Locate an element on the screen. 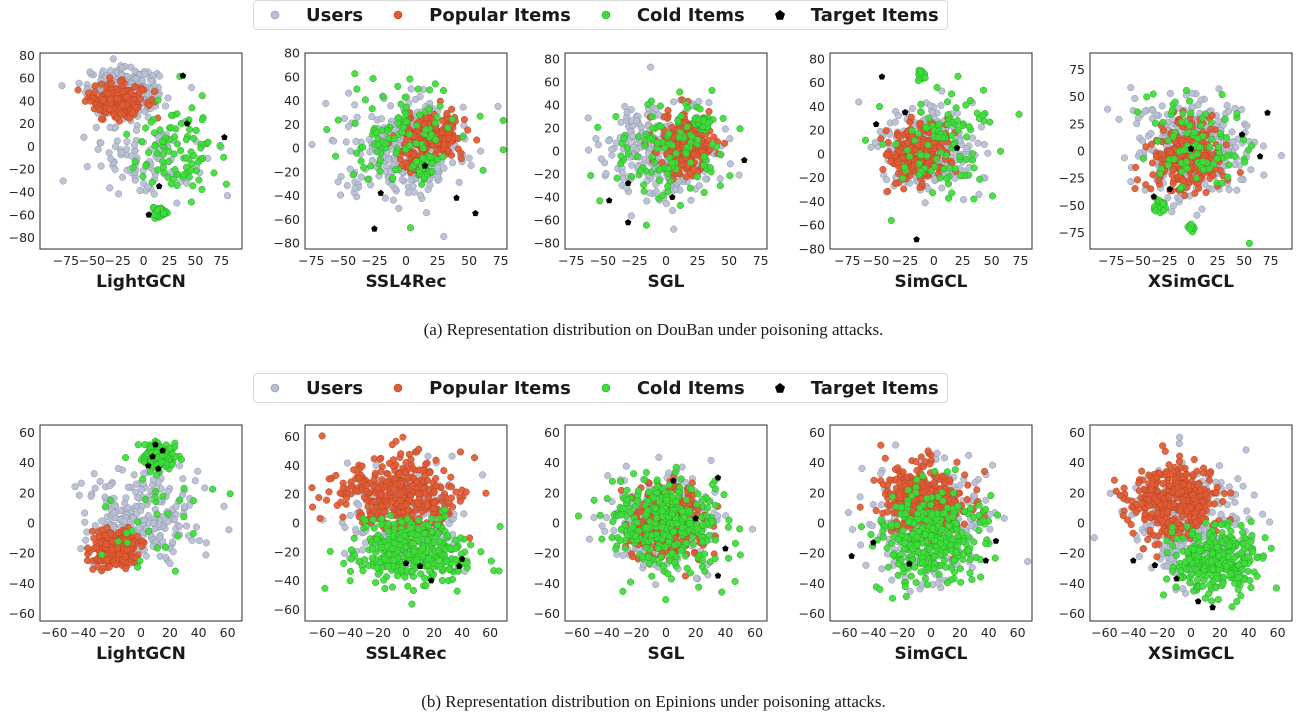  x-tick-label: −20 is located at coordinates (112, 632).